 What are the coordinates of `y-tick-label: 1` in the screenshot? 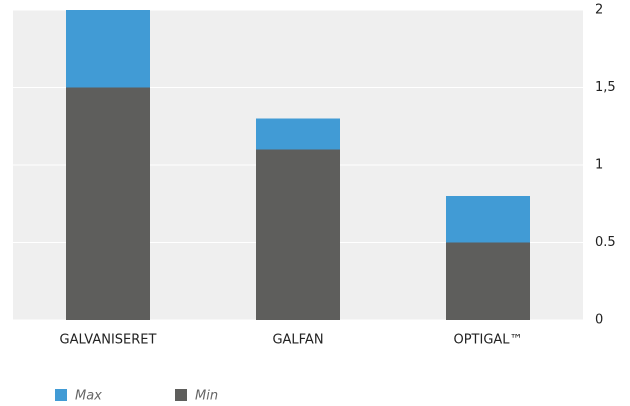 It's located at (599, 165).